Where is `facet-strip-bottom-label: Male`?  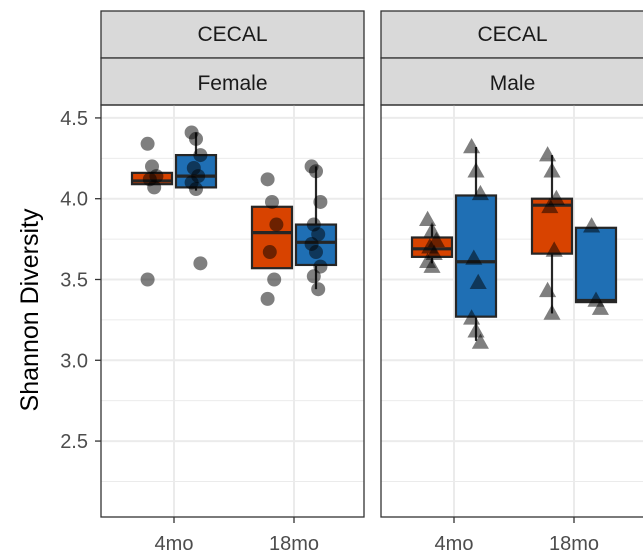
facet-strip-bottom-label: Male is located at coordinates (513, 83).